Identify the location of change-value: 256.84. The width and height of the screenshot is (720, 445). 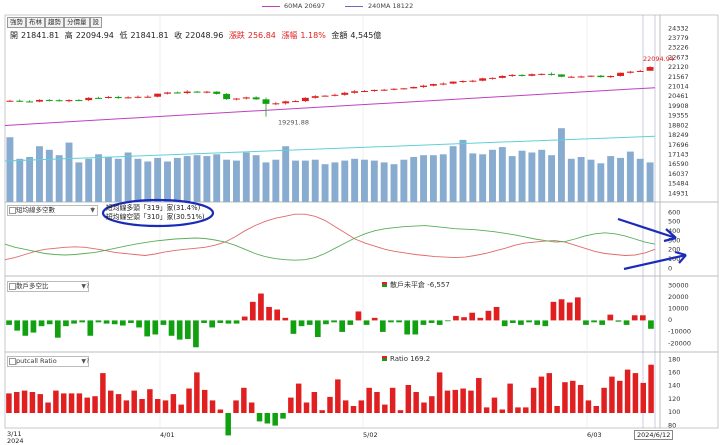
(261, 35).